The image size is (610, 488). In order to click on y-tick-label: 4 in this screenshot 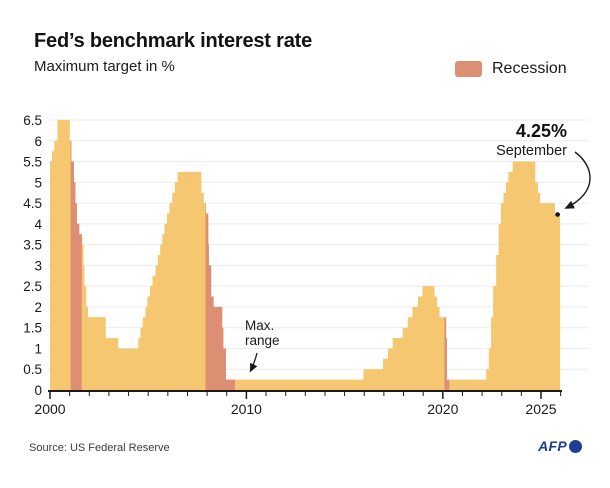, I will do `click(38, 224)`.